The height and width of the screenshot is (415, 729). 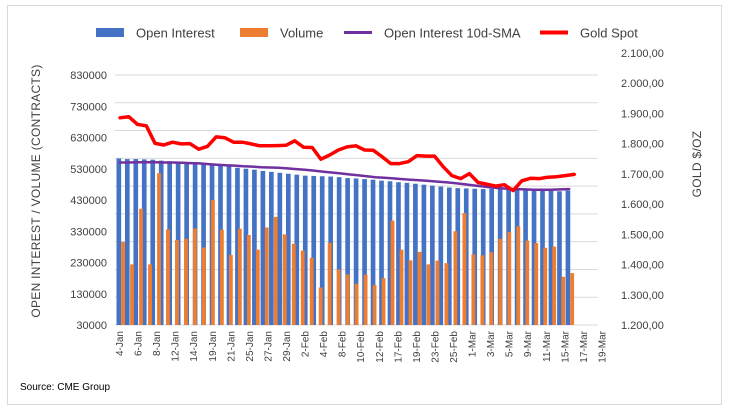 What do you see at coordinates (435, 347) in the screenshot?
I see `x-tick-label: 23-Feb` at bounding box center [435, 347].